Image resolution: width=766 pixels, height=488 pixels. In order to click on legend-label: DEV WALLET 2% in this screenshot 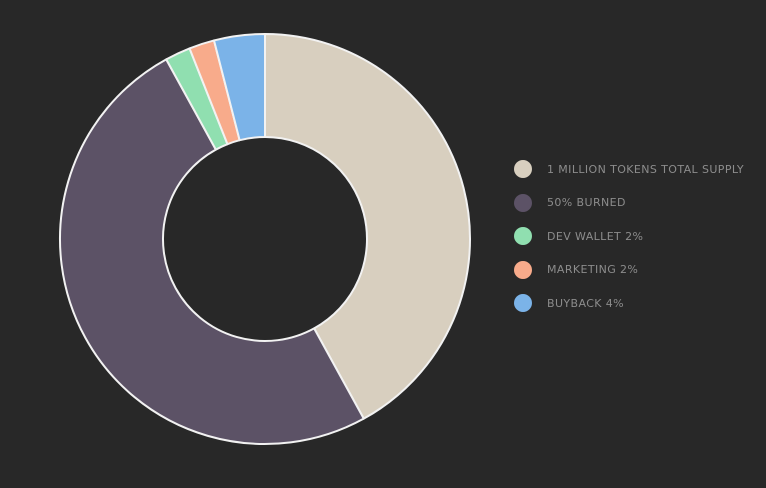, I will do `click(595, 236)`.